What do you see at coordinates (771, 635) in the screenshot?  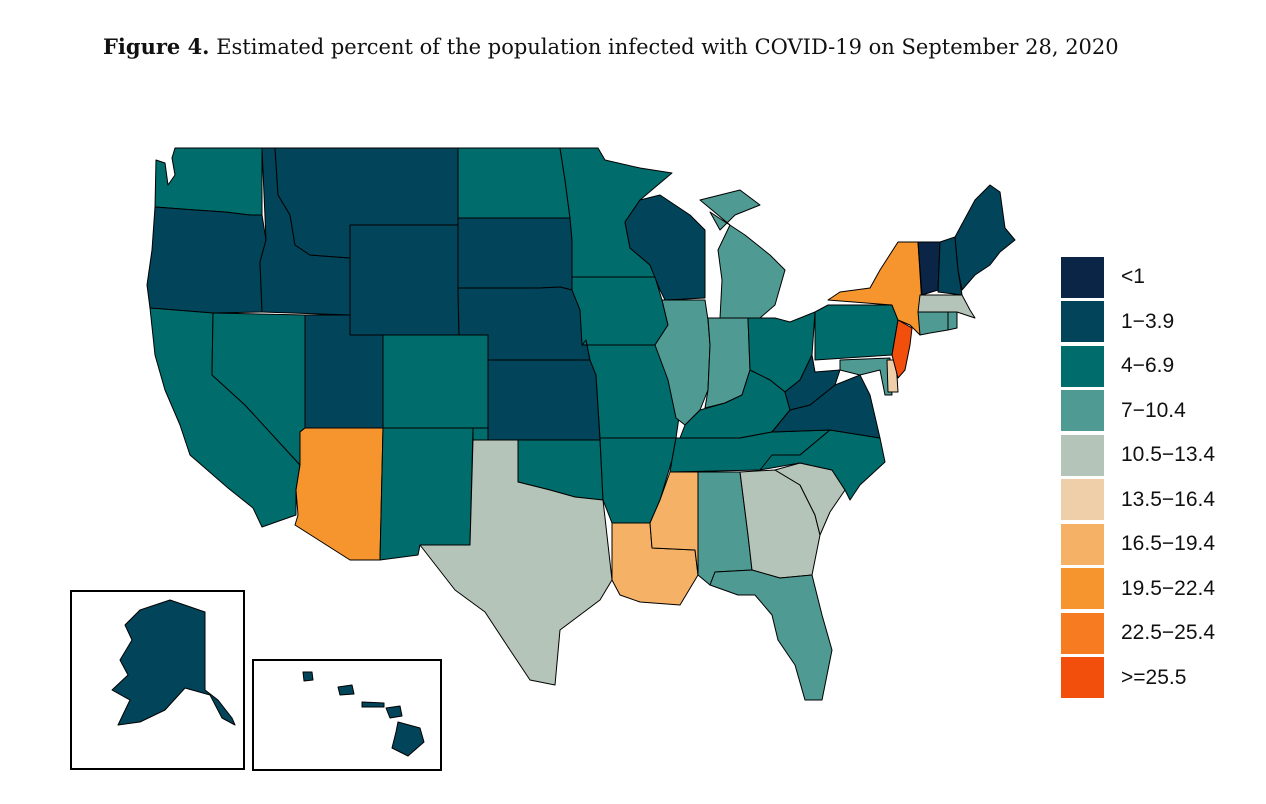 I see `state-fl` at bounding box center [771, 635].